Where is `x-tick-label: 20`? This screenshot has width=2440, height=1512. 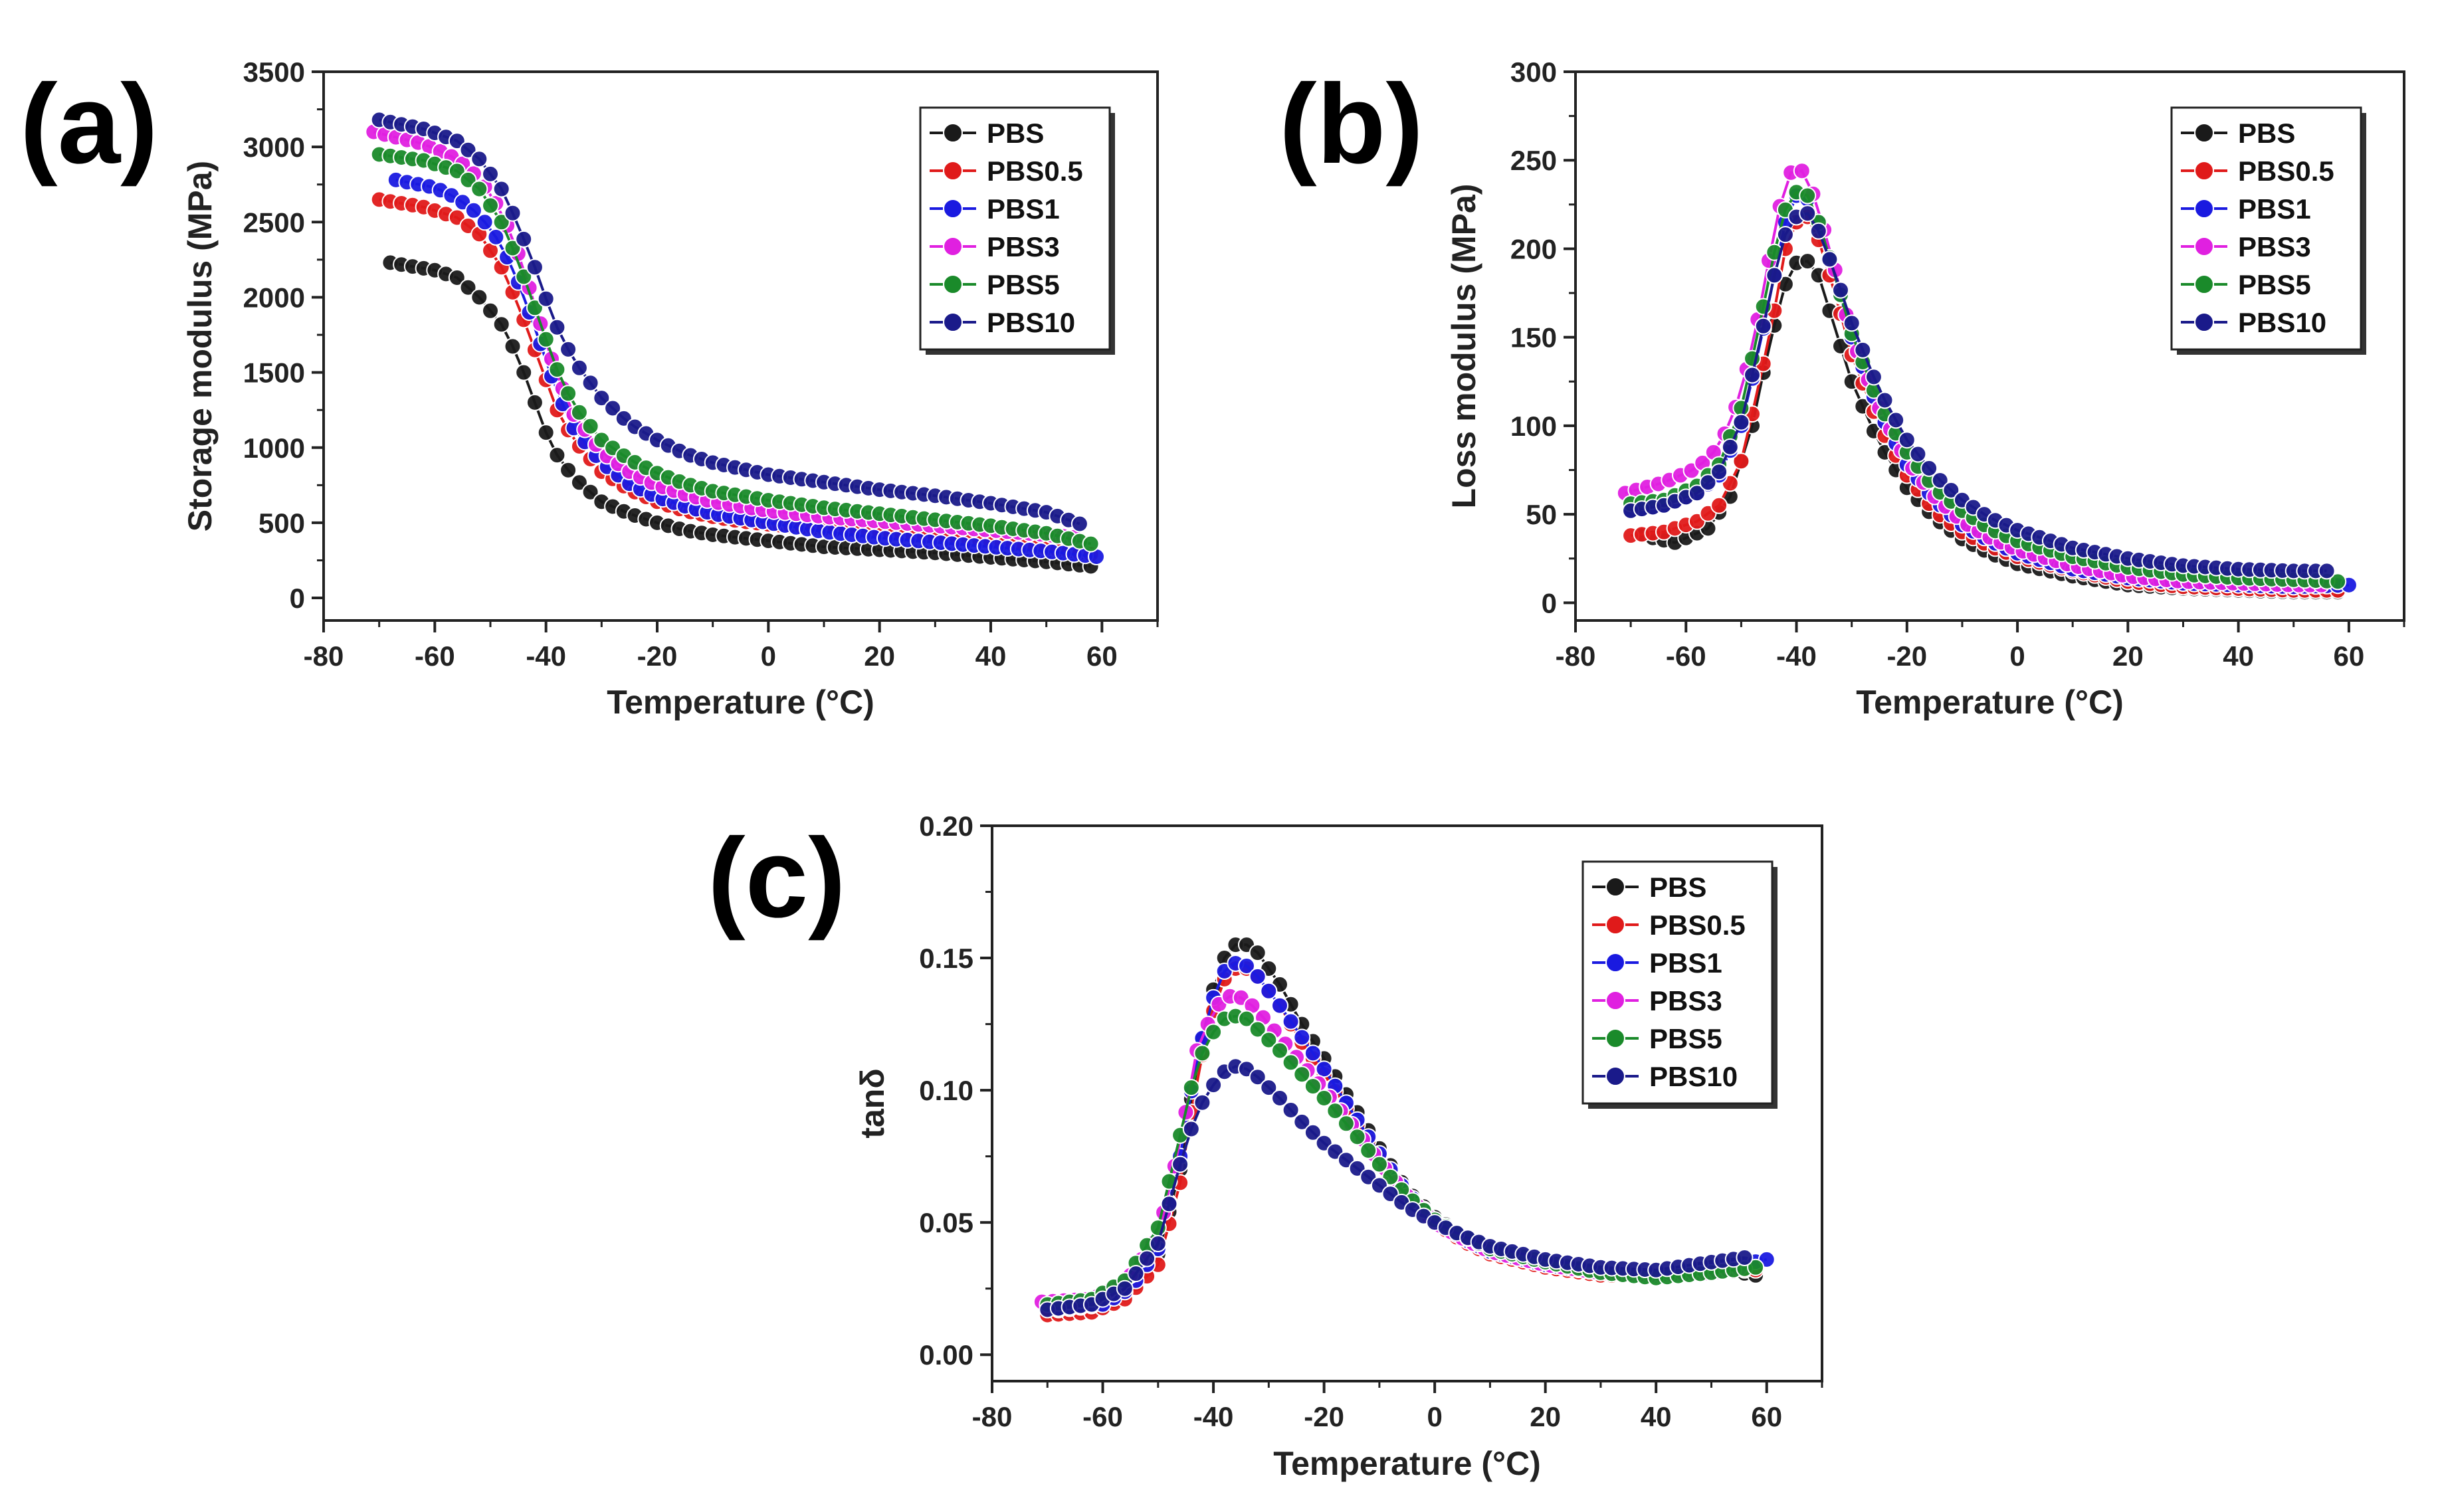 x-tick-label: 20 is located at coordinates (1545, 1416).